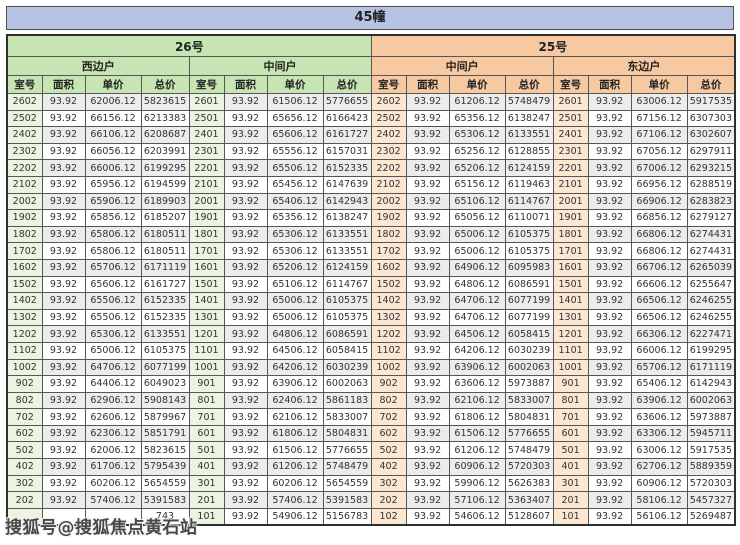 This screenshot has height=545, width=740. What do you see at coordinates (206, 467) in the screenshot?
I see `room-cell: 401` at bounding box center [206, 467].